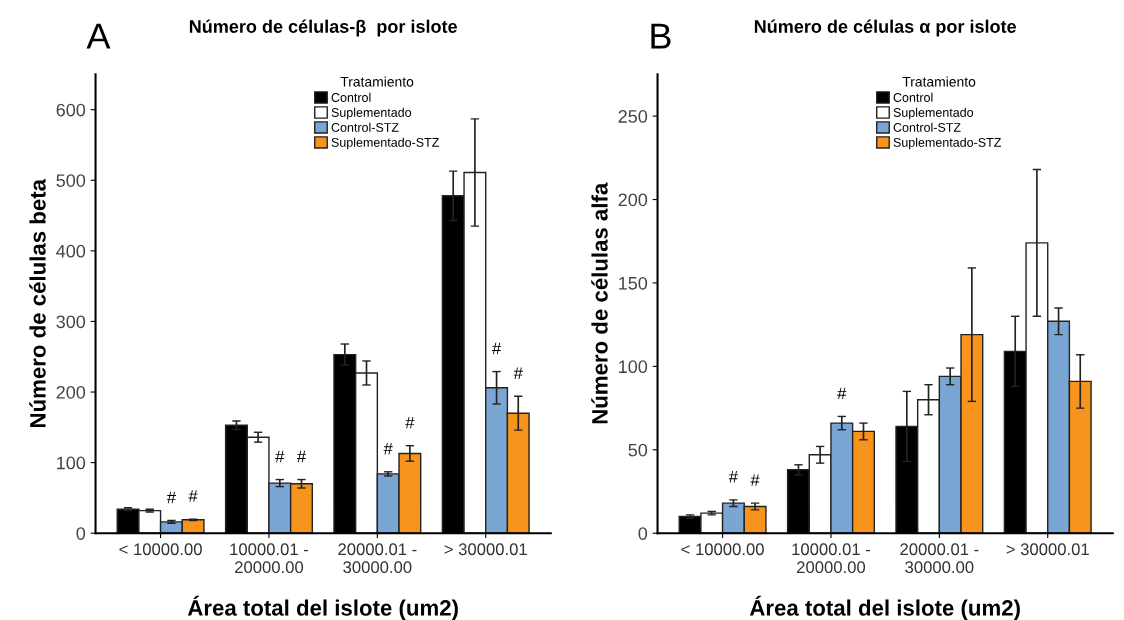 The width and height of the screenshot is (1124, 620). I want to click on y-tick-label: 250, so click(633, 116).